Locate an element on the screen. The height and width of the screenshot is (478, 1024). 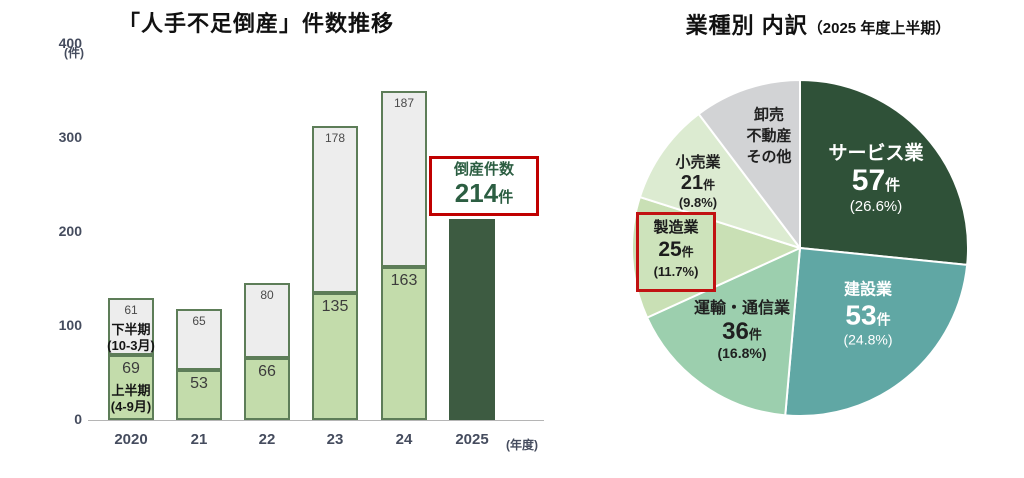
series-period-second-half: (10-3月) is located at coordinates (131, 345).